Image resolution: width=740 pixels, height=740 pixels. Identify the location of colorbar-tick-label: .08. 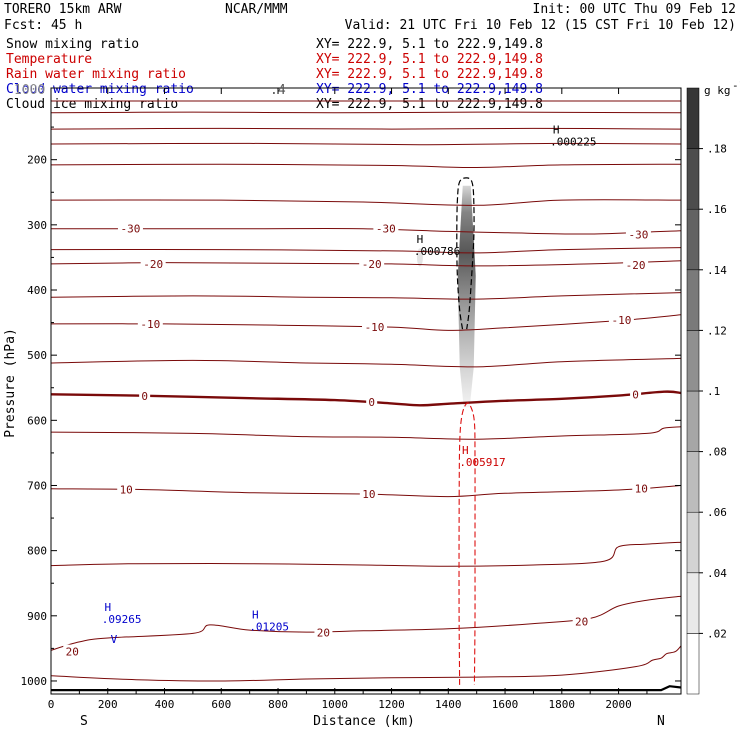
(717, 452).